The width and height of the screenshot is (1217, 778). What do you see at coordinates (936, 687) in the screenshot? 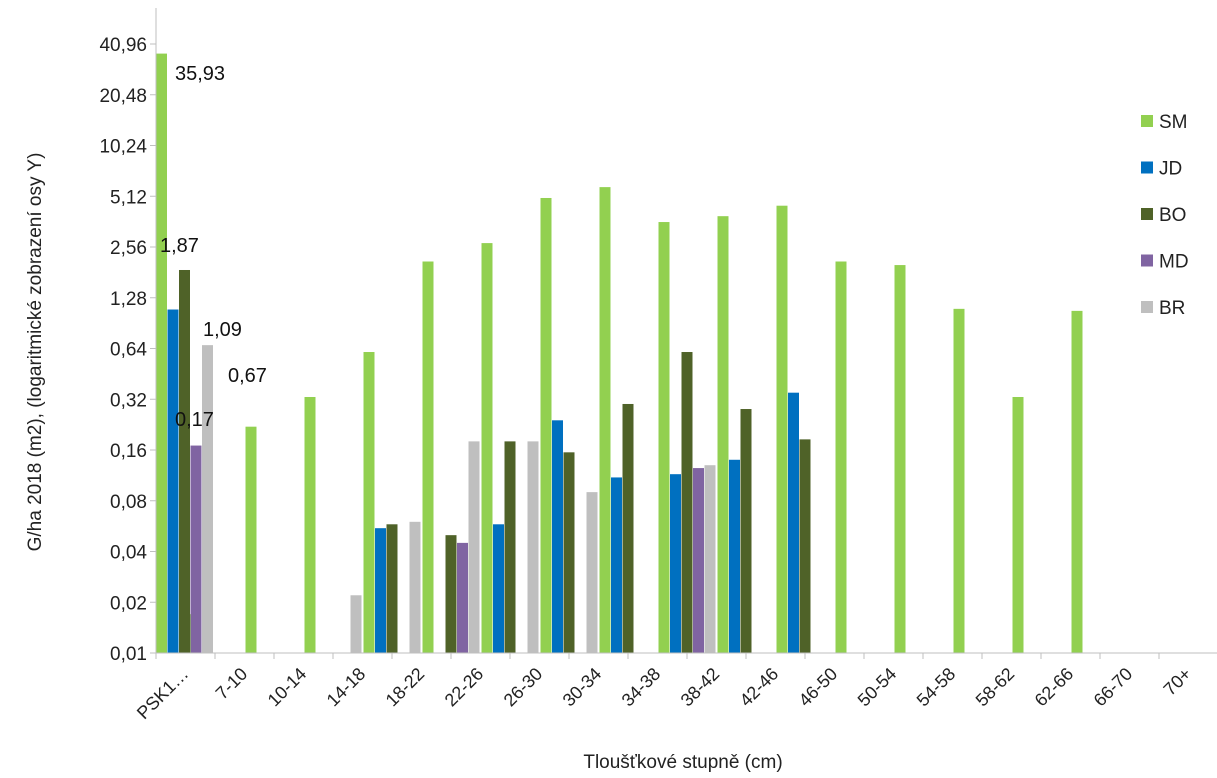
I see `x-tick-label: 54-58` at bounding box center [936, 687].